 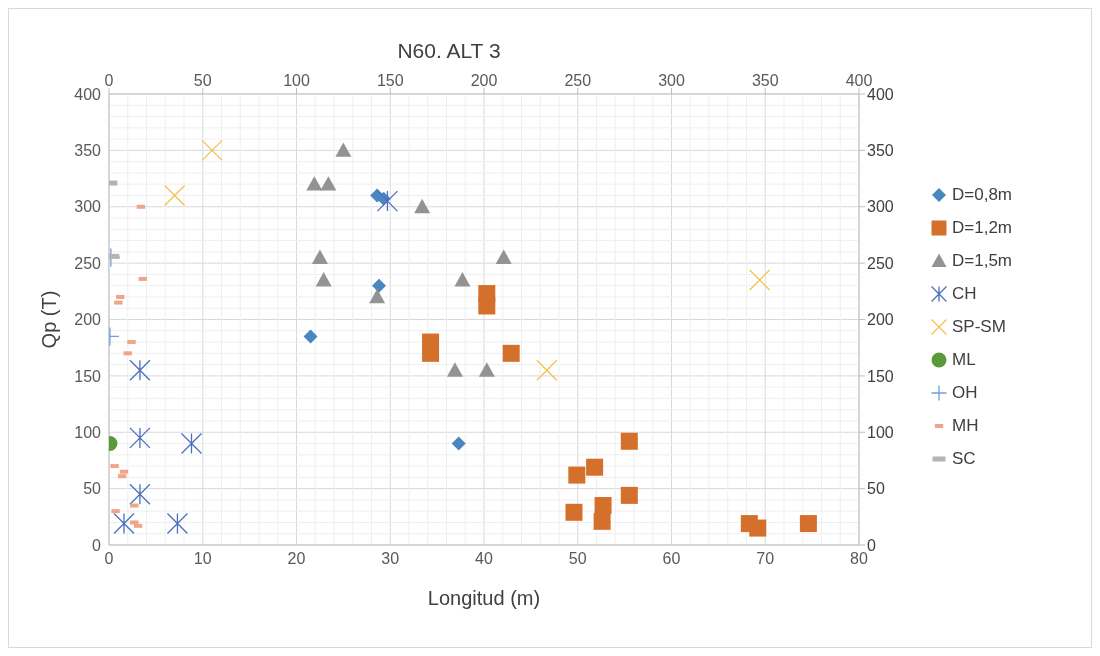 I want to click on y-tick-label: 350, so click(x=88, y=151).